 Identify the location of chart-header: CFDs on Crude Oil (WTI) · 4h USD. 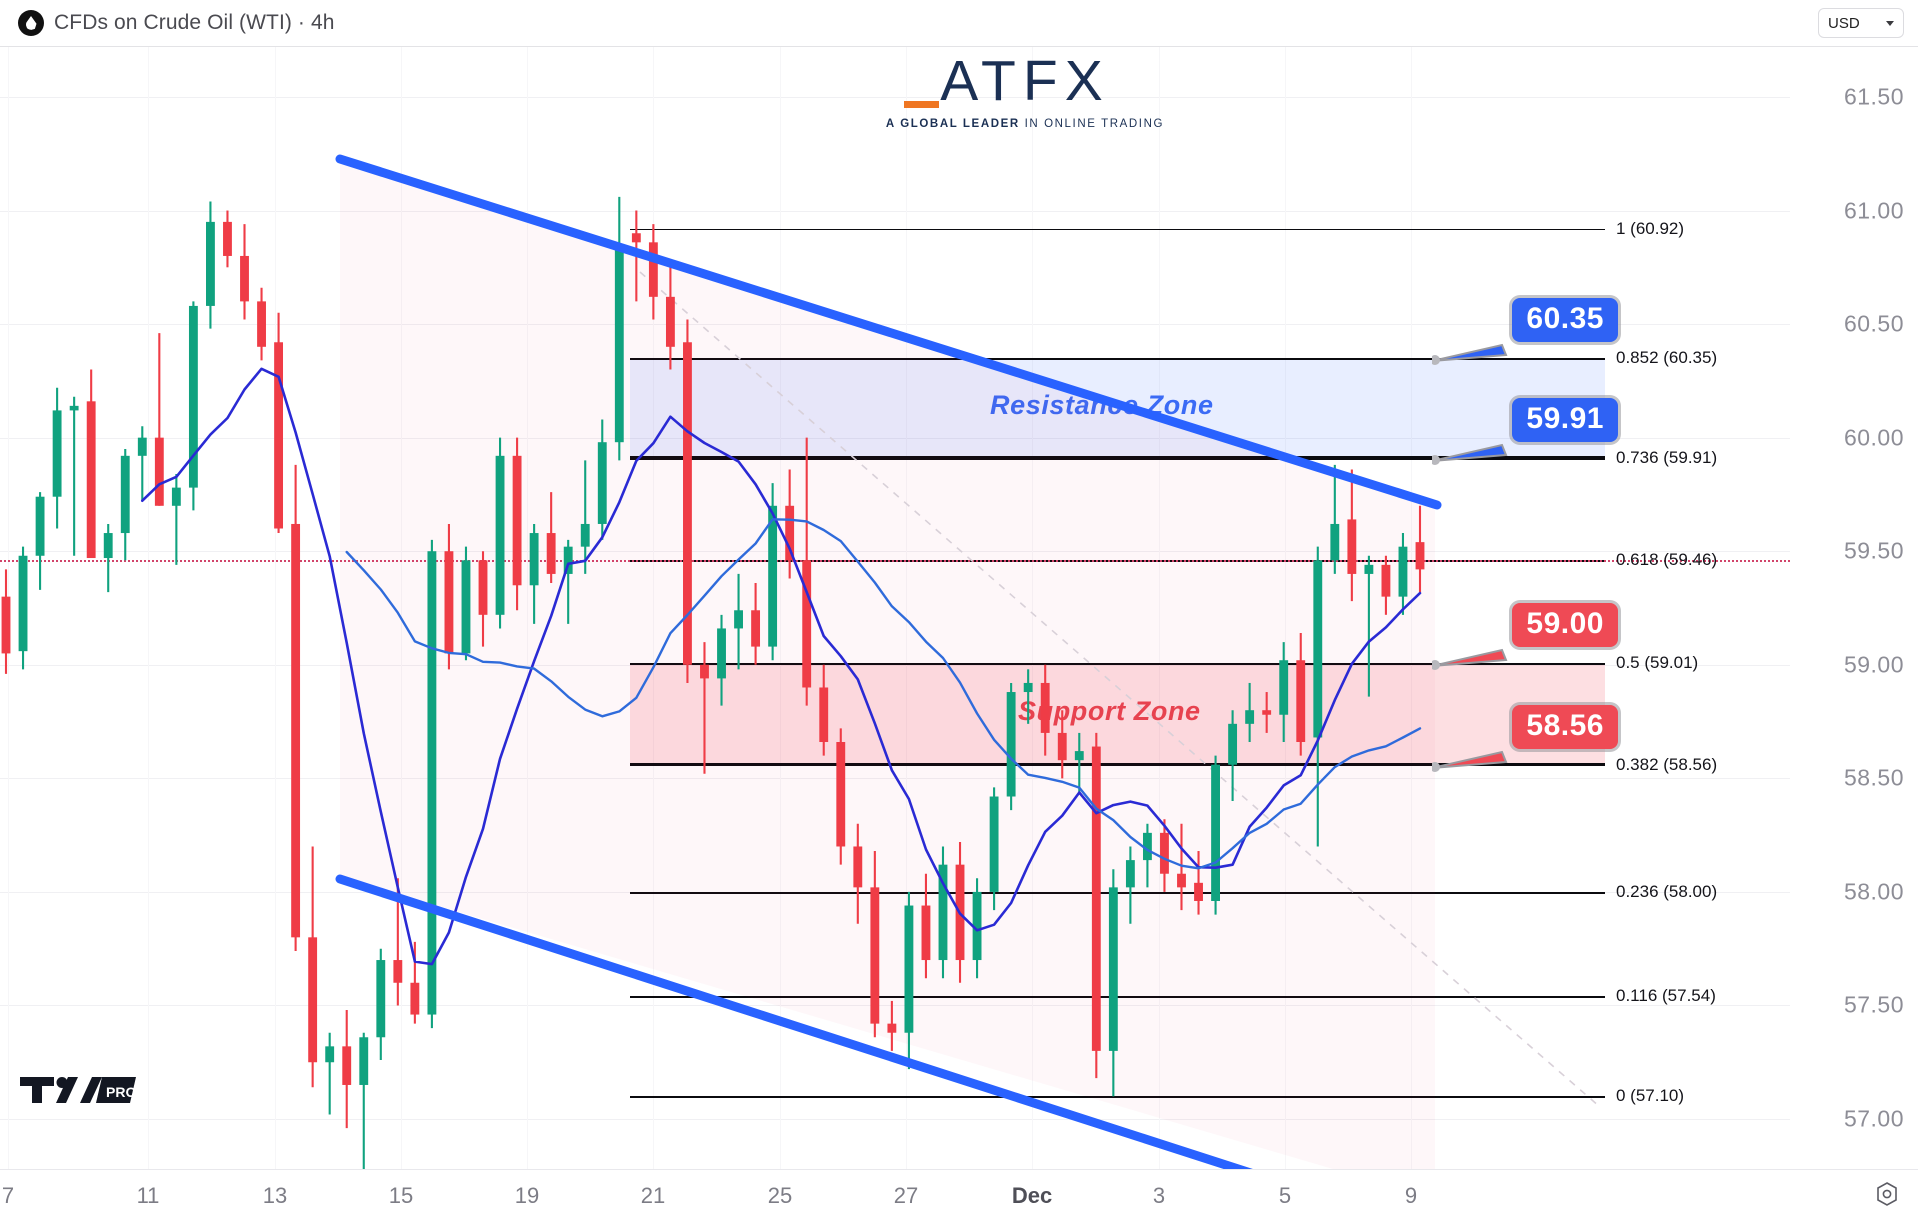
(959, 23).